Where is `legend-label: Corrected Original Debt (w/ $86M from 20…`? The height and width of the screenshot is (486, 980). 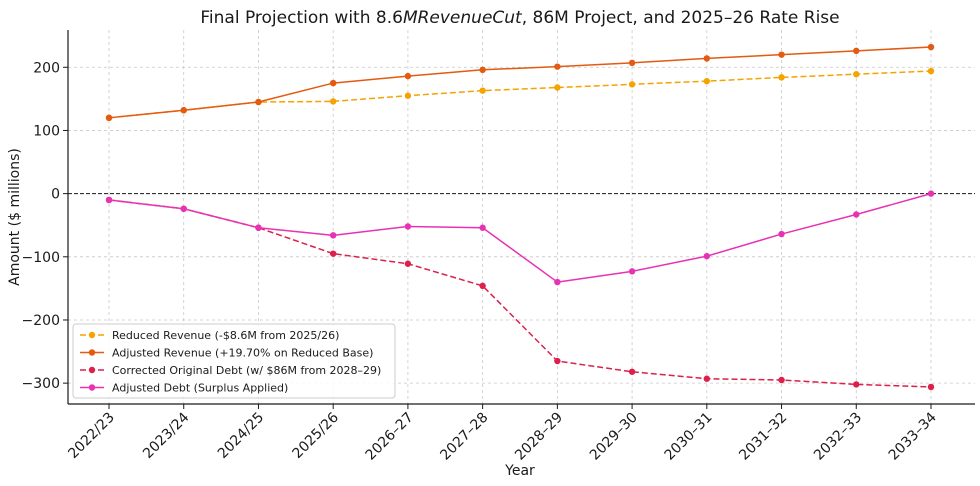
legend-label: Corrected Original Debt (w/ $86M from 20… is located at coordinates (246, 370).